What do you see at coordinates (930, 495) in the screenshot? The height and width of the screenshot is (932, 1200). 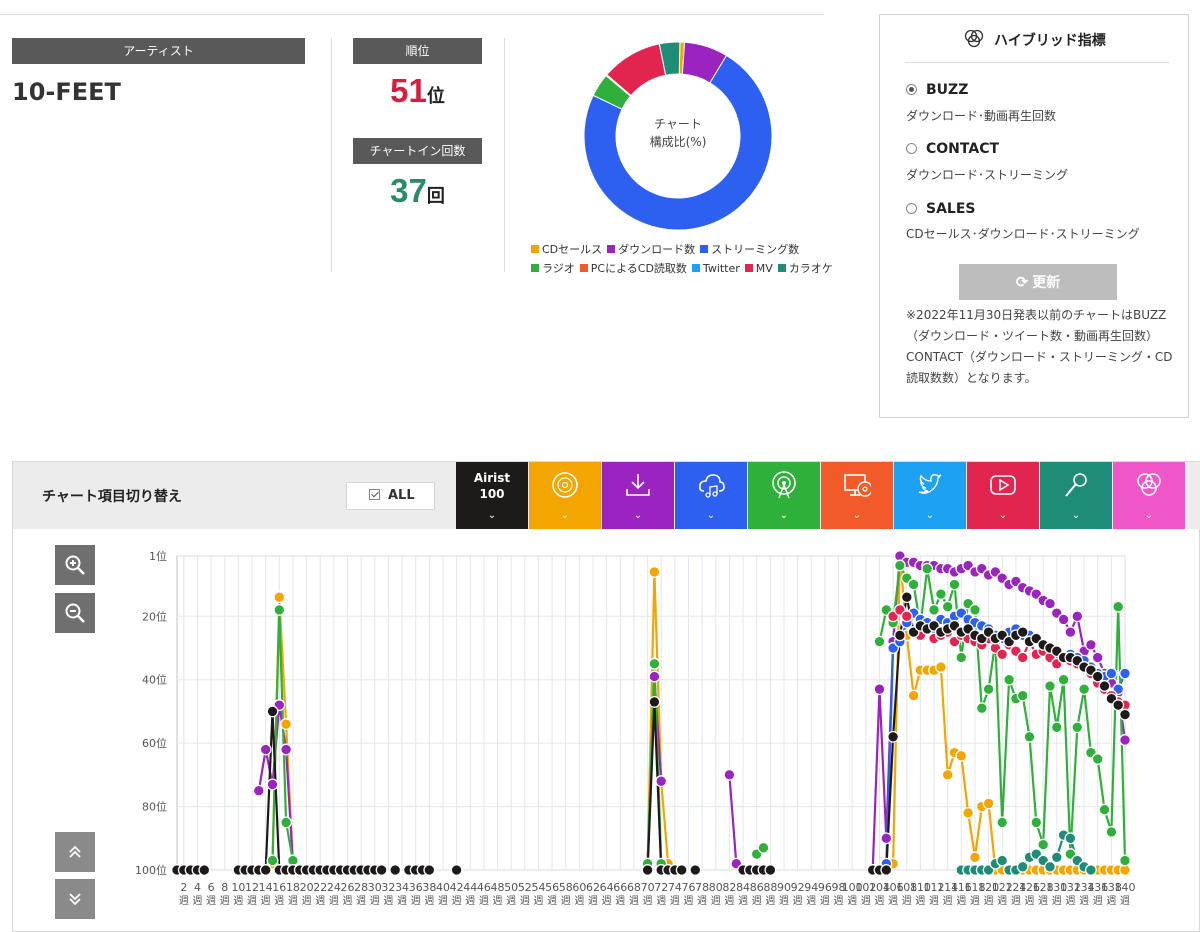 I see `tab-twitter: ⌄` at bounding box center [930, 495].